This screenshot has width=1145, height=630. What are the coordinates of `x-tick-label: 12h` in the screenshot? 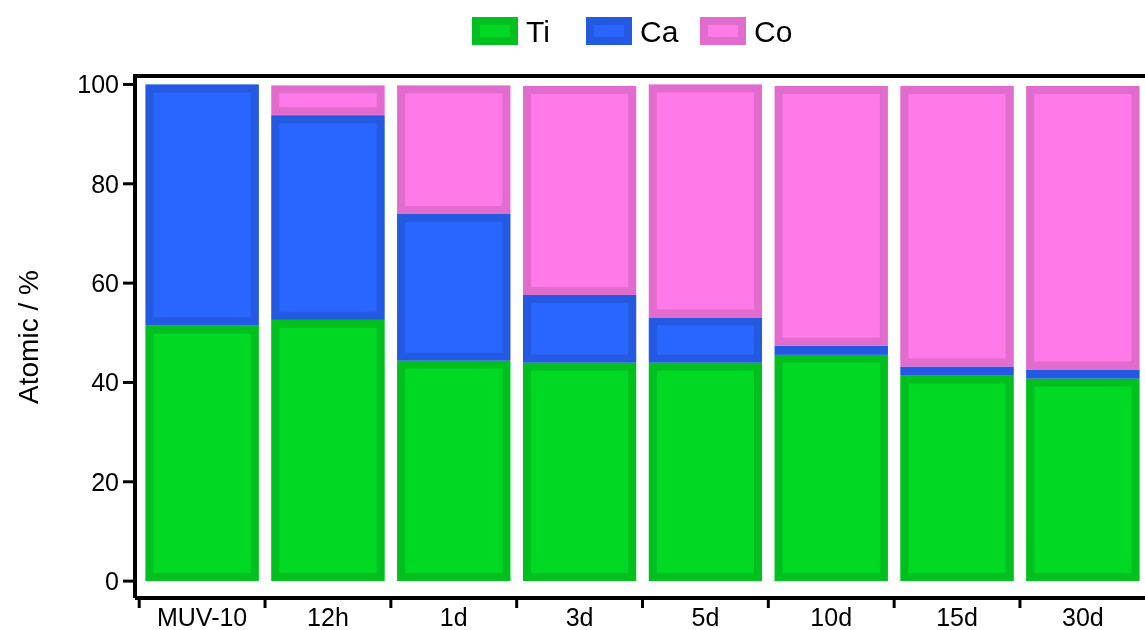 It's located at (328, 616).